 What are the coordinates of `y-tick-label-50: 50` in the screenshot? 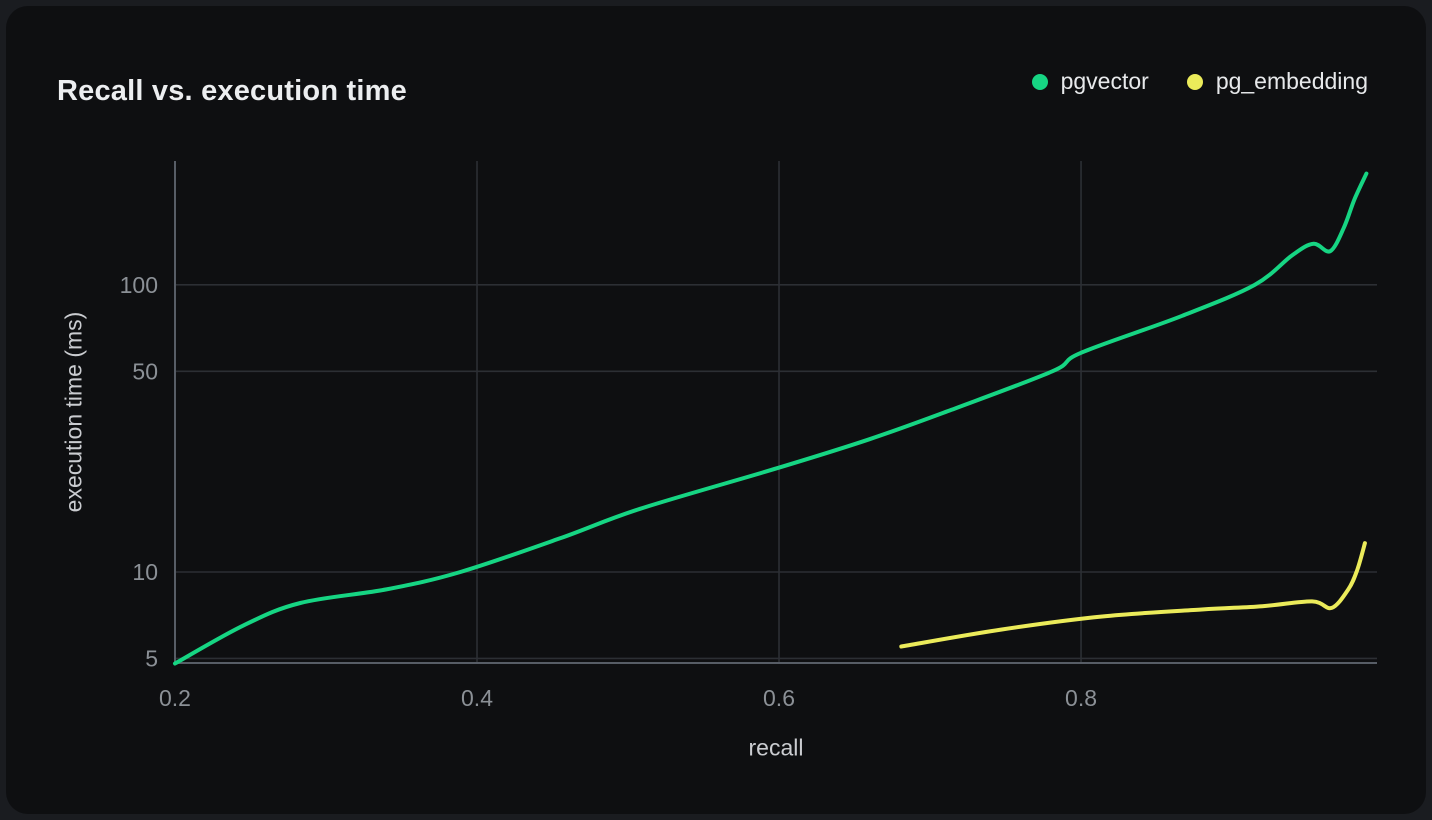 It's located at (145, 371).